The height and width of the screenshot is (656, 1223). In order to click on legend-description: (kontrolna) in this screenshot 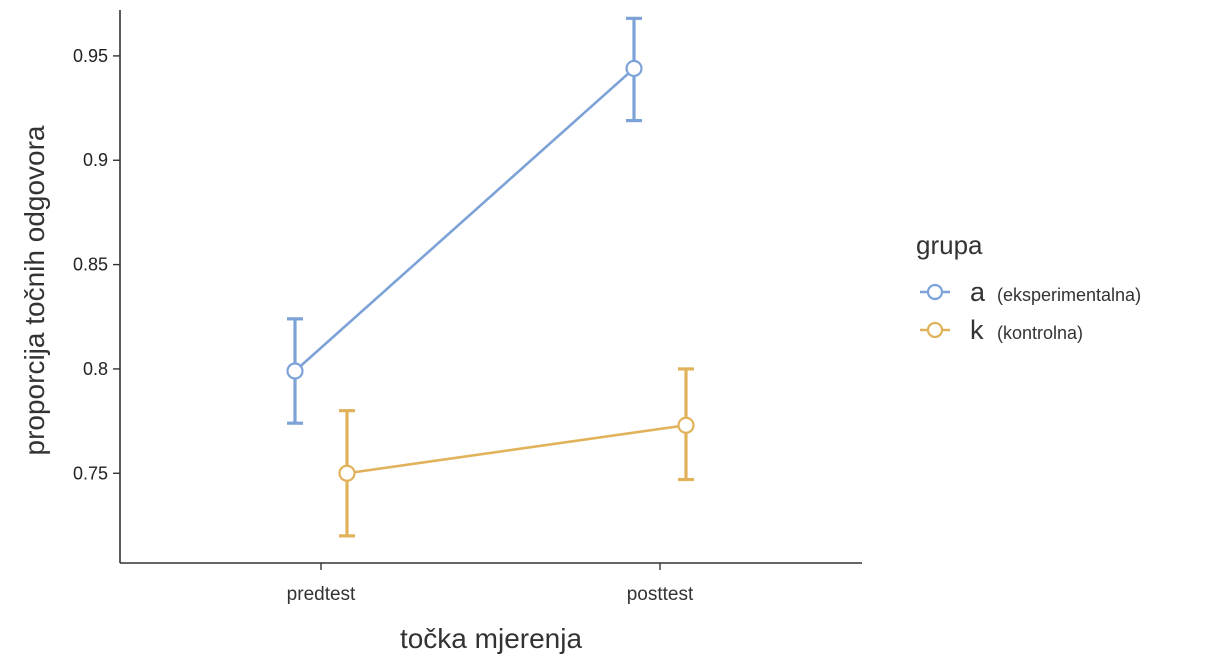, I will do `click(1040, 333)`.